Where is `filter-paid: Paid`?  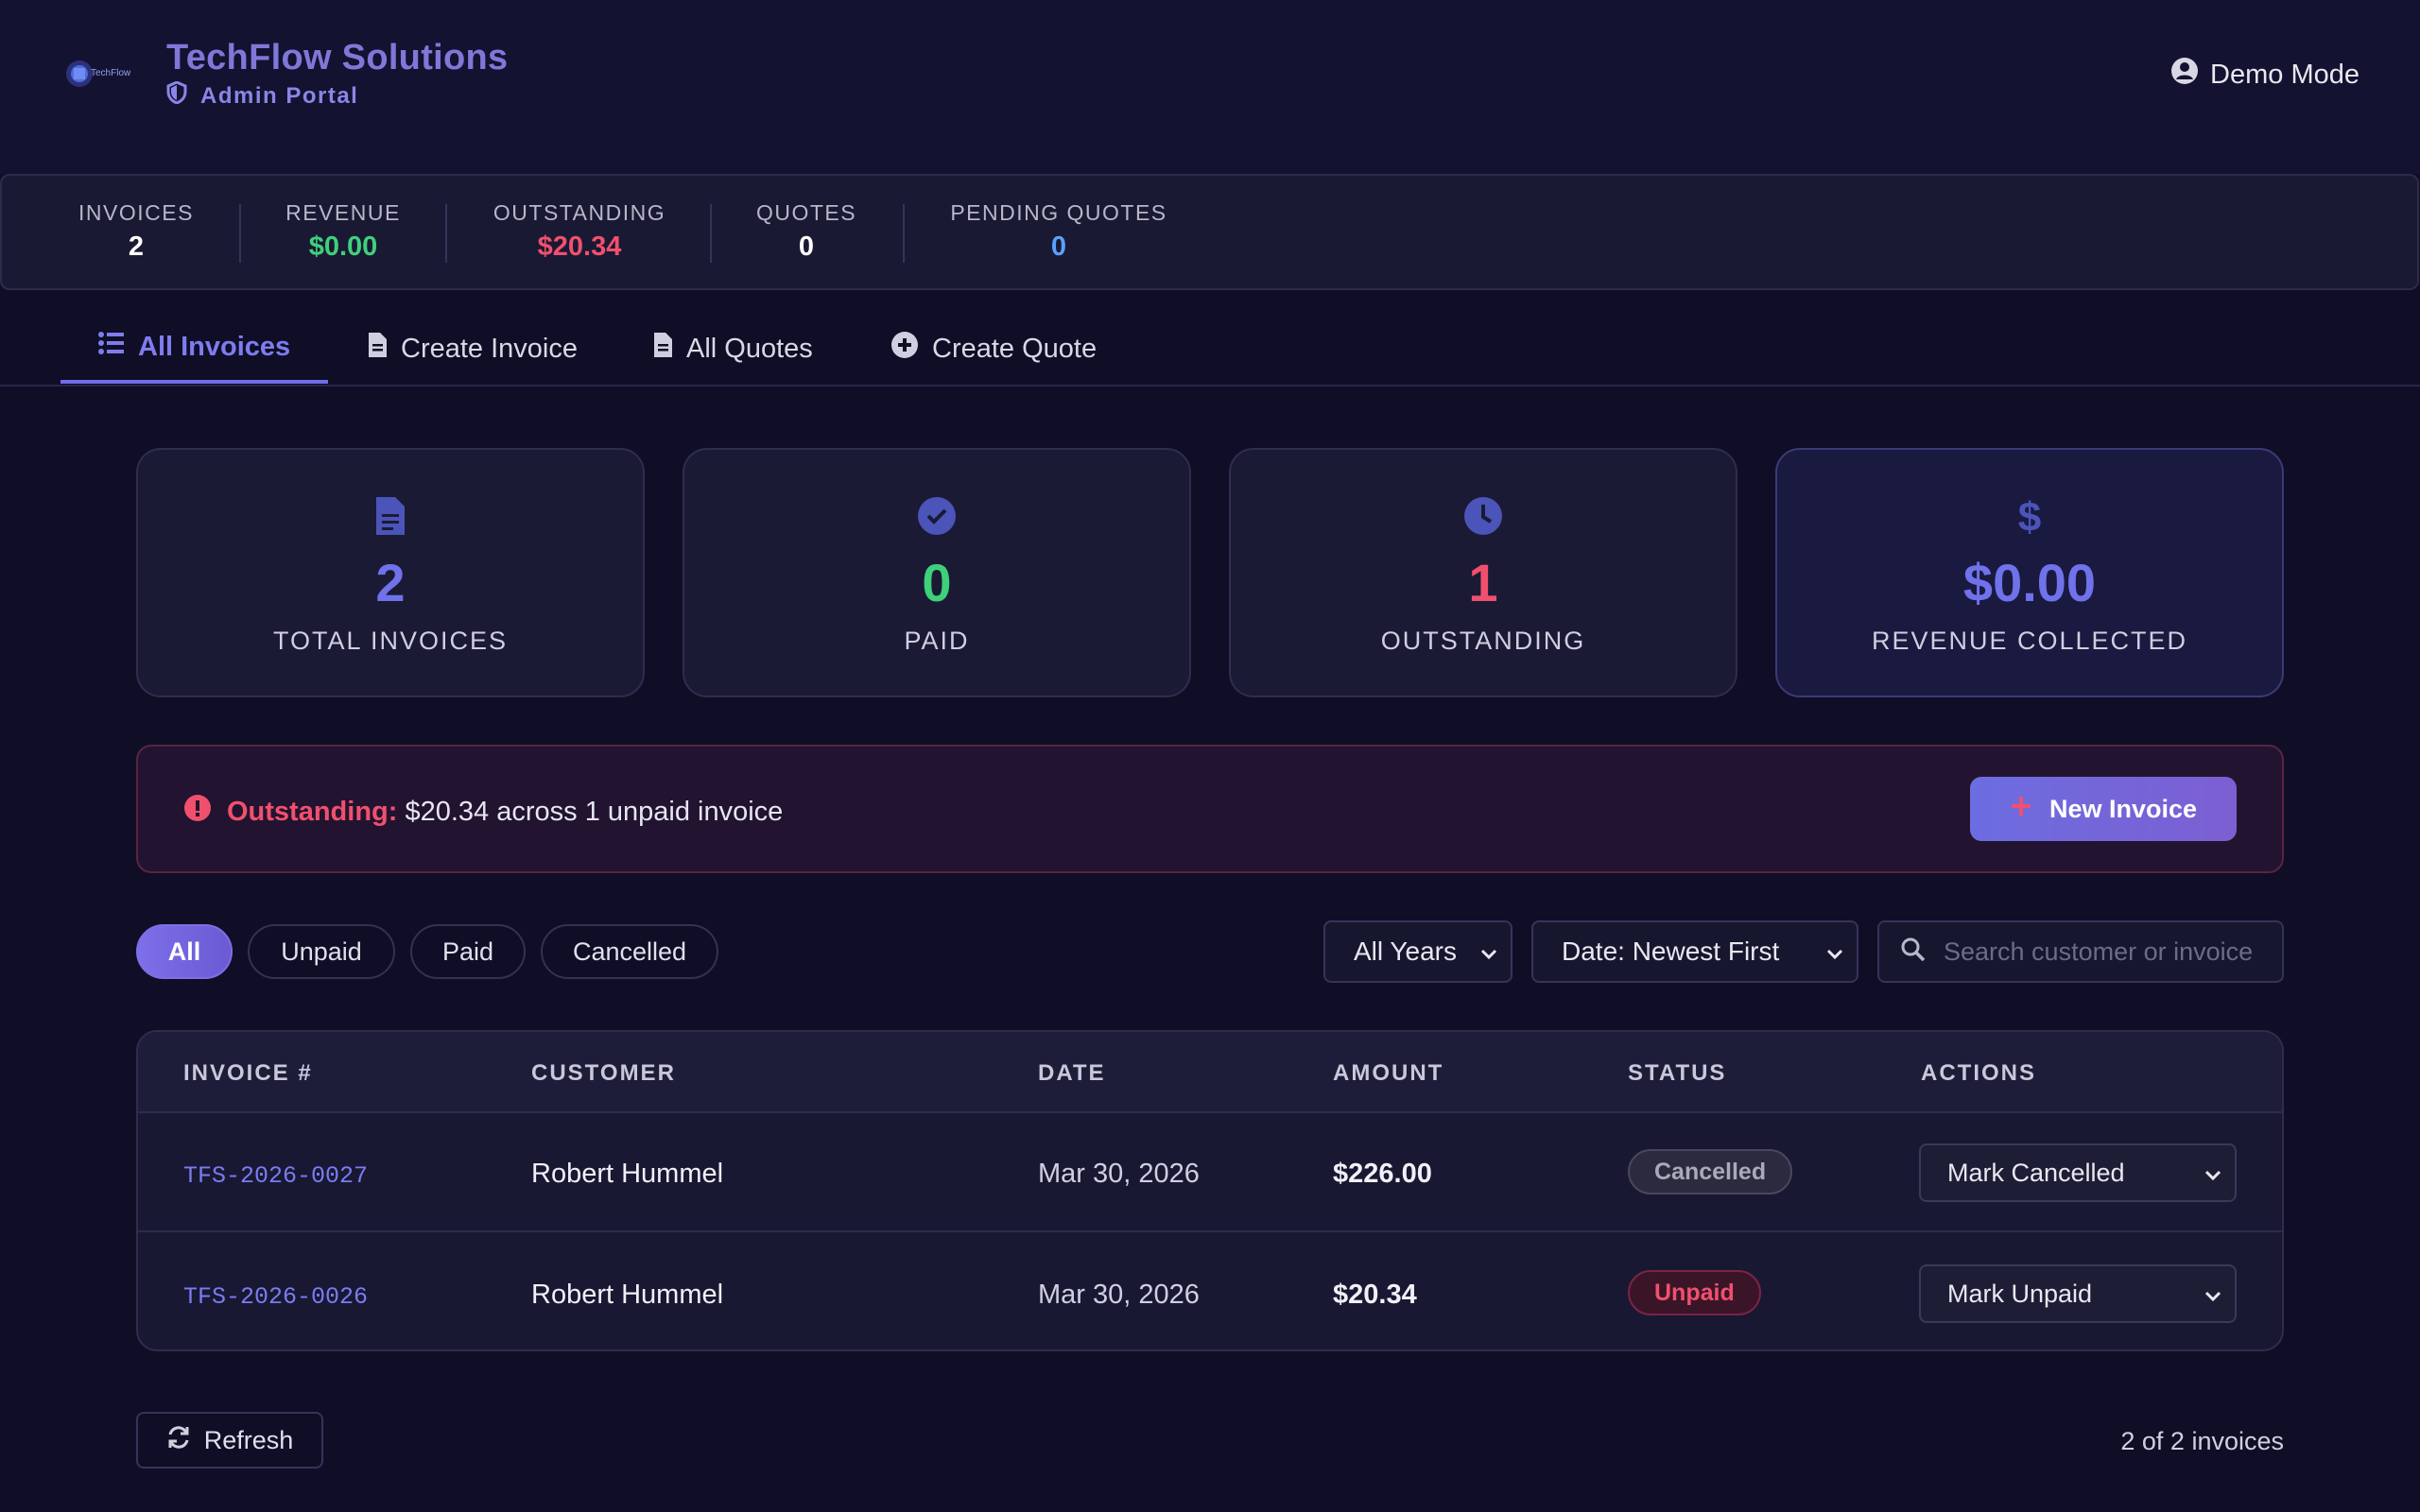
filter-paid: Paid is located at coordinates (468, 951).